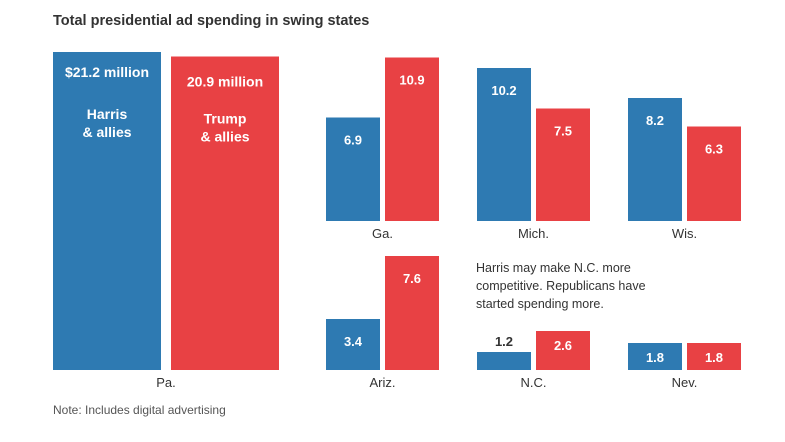  Describe the element at coordinates (225, 82) in the screenshot. I see `value-label-trump-pa: 20.9 million` at that location.